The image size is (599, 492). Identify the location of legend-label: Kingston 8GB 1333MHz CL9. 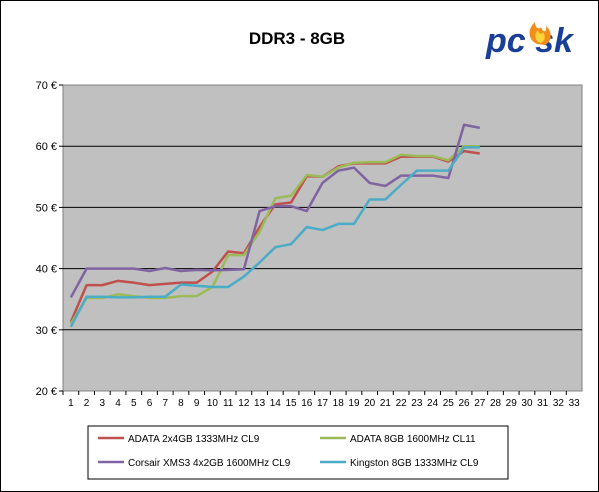
(414, 463).